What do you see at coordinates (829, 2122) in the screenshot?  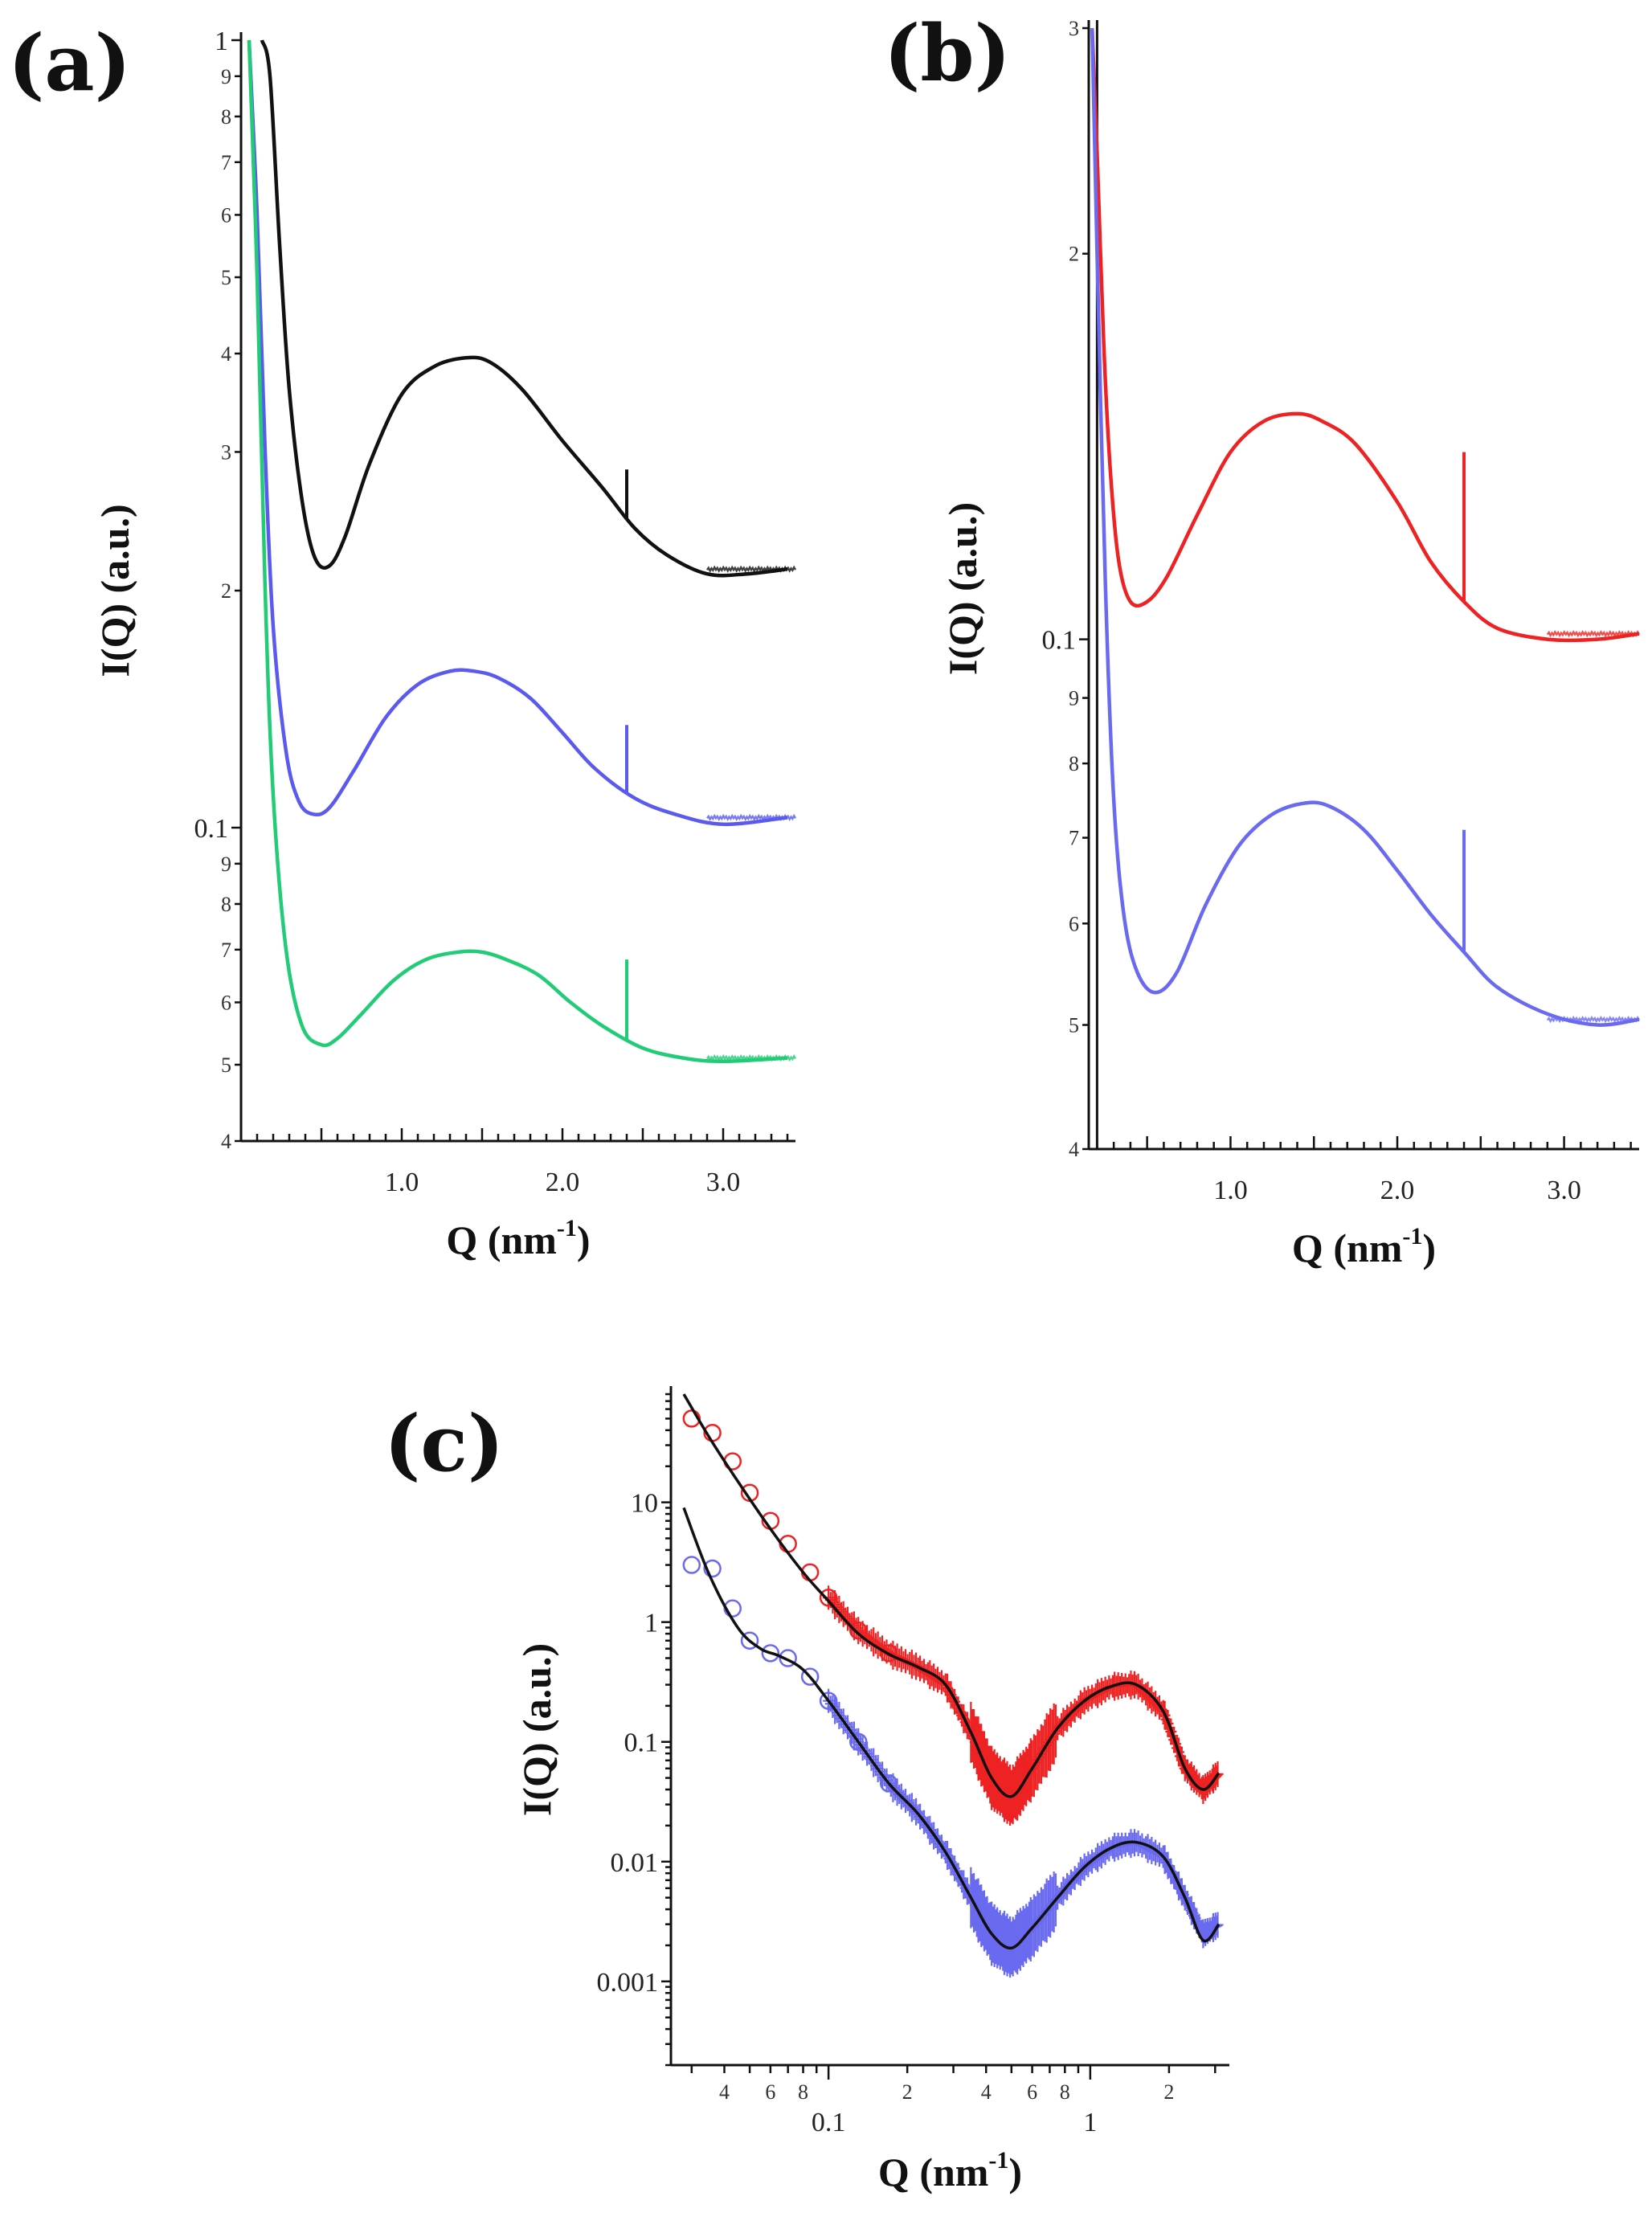 I see `panel-c-x-tick-label: 0.1` at bounding box center [829, 2122].